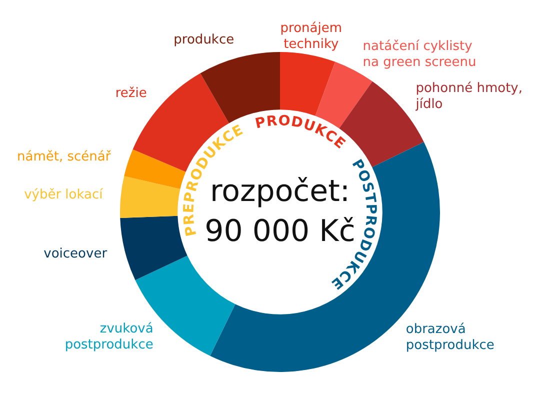  What do you see at coordinates (468, 96) in the screenshot?
I see `slice-label: pohonné hmoty, jídlo` at bounding box center [468, 96].